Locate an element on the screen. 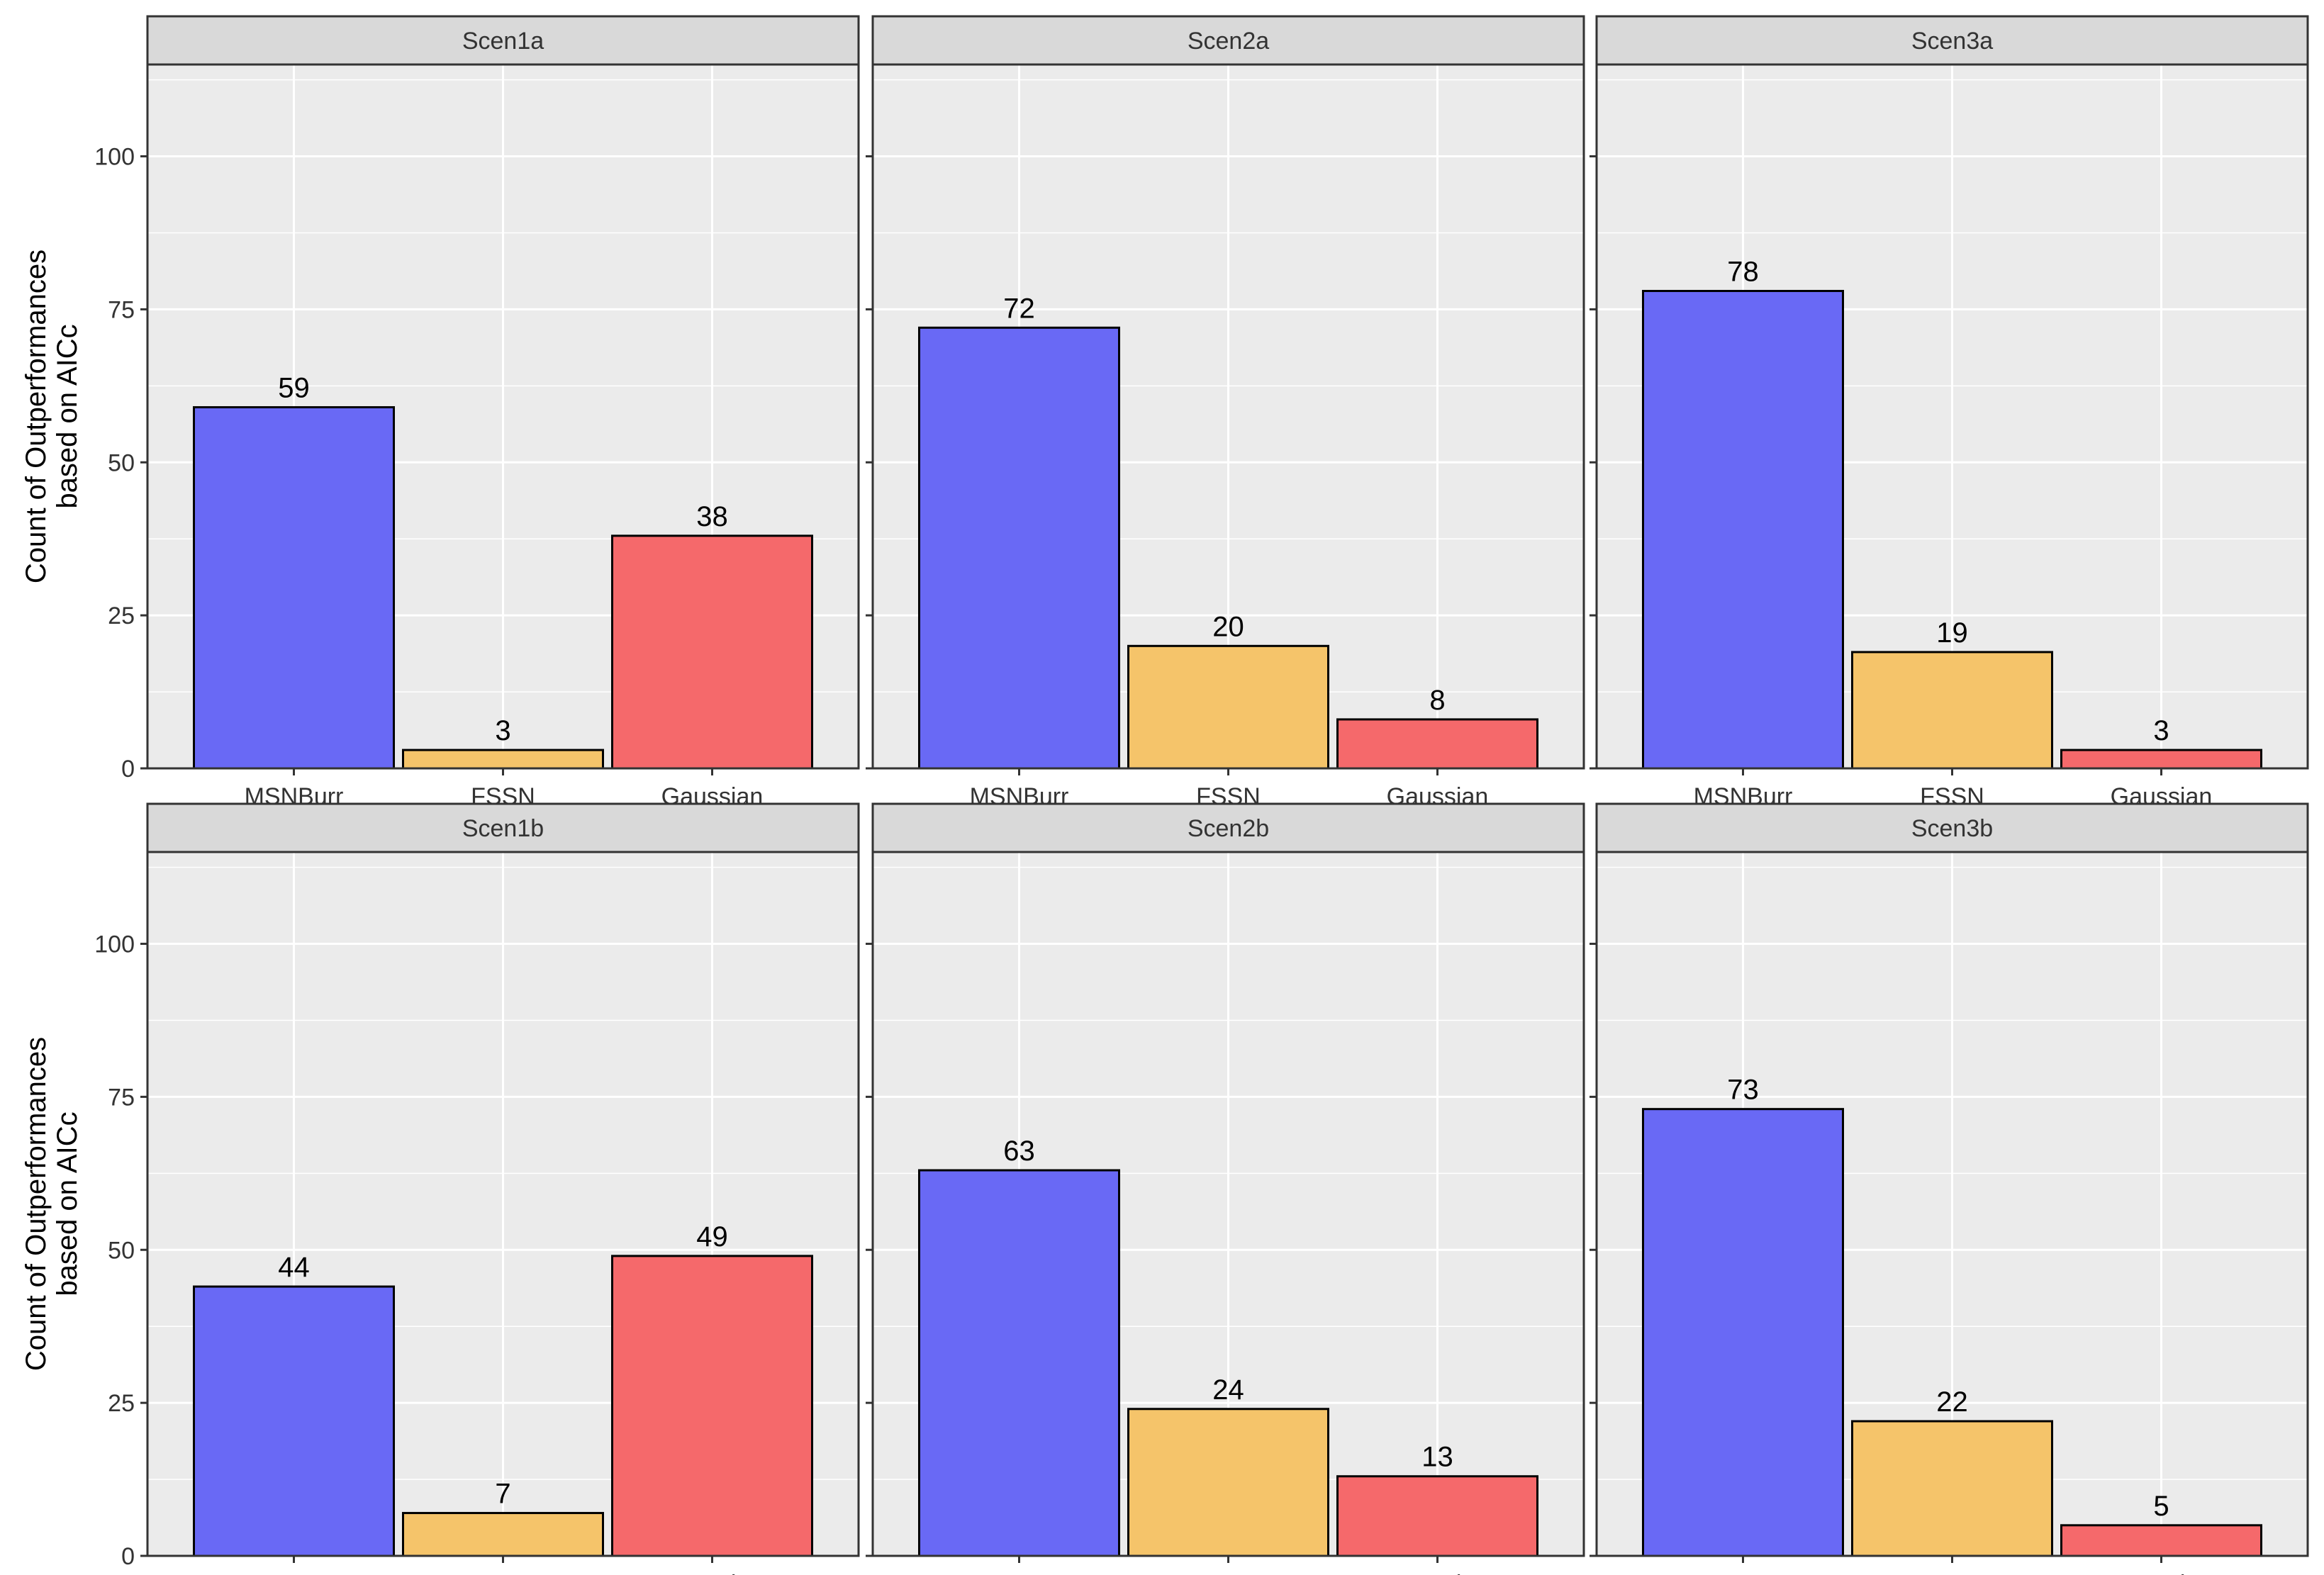  data-label: 73 is located at coordinates (1743, 1090).